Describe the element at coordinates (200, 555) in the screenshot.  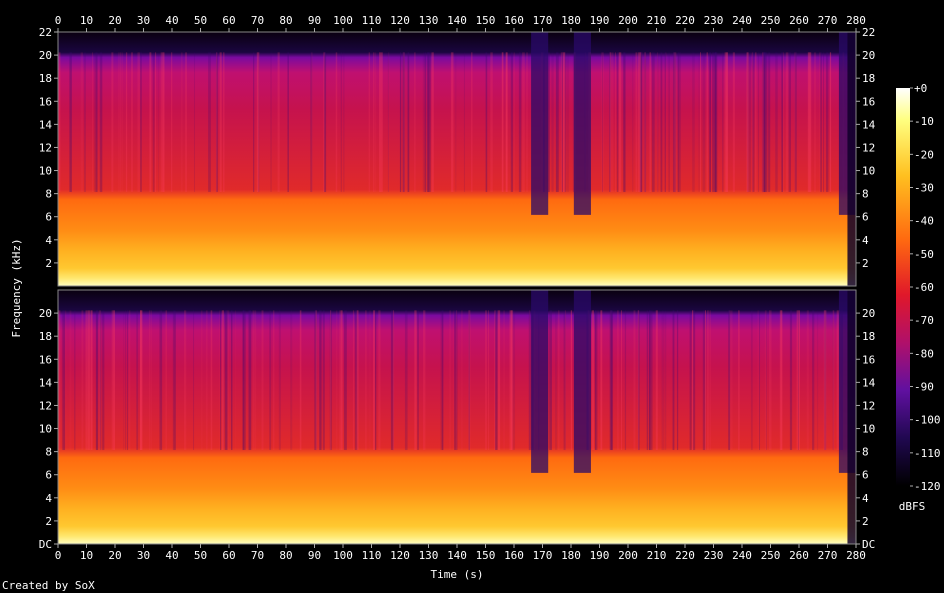
I see `x-tick-label-bottom: 50` at that location.